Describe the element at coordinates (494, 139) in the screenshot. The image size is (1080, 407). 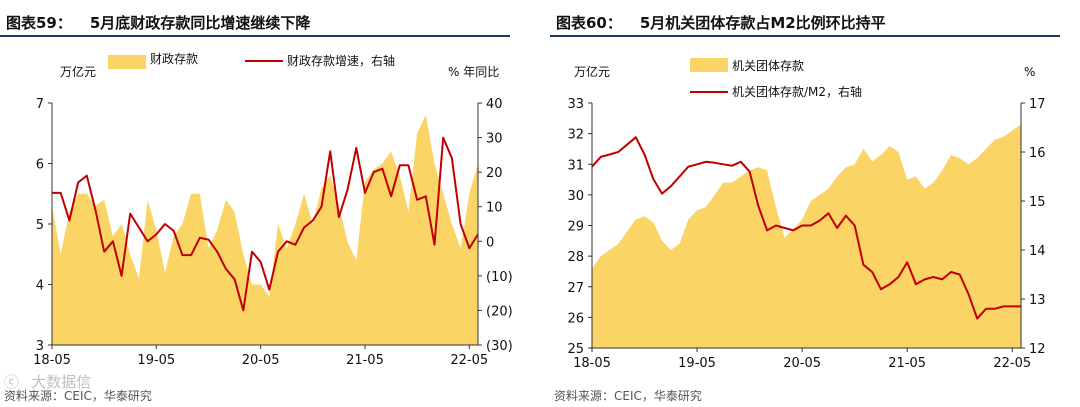
I see `right-tick-label: 30` at that location.